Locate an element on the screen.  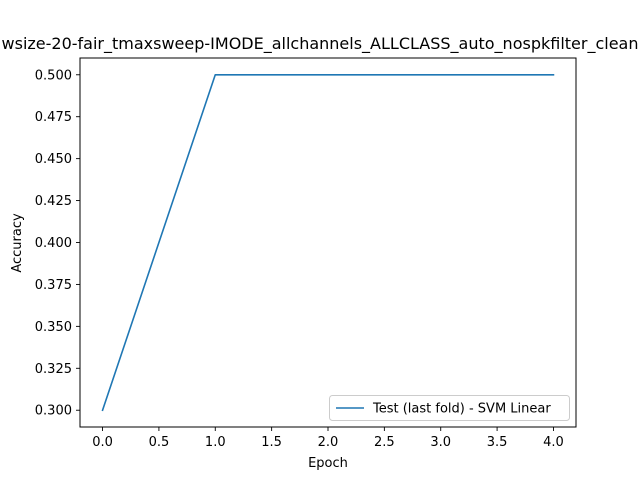
x-tick-label: 1.0 is located at coordinates (215, 442).